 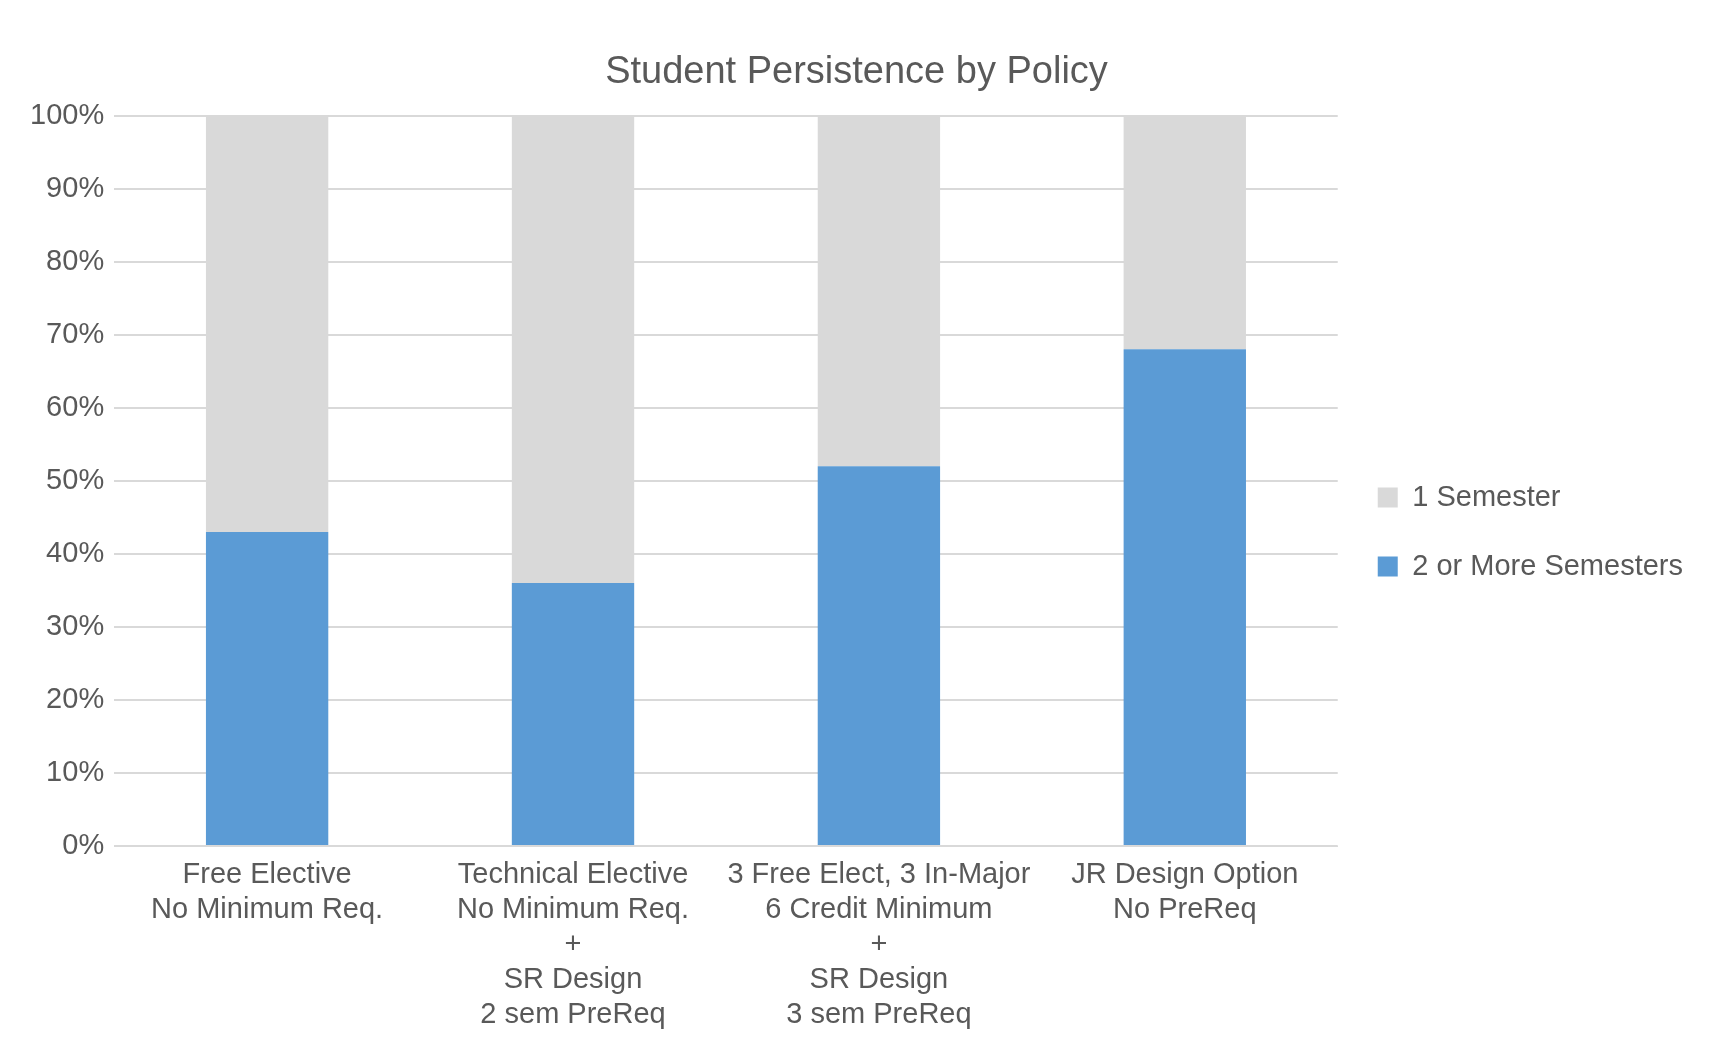 I want to click on y-tick-label: 20%, so click(x=75, y=697).